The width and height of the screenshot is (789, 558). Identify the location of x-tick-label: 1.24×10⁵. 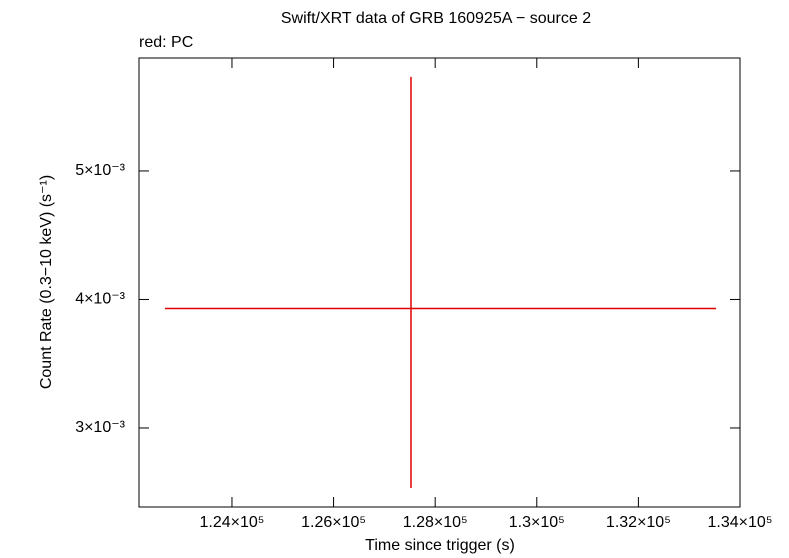
(232, 522).